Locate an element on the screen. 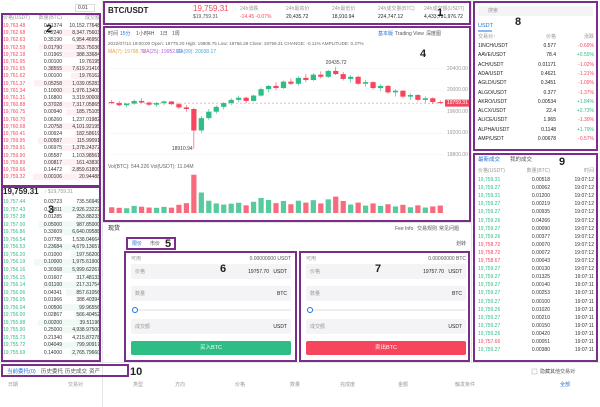  book-amount: 0.01100 is located at coordinates (53, 285).